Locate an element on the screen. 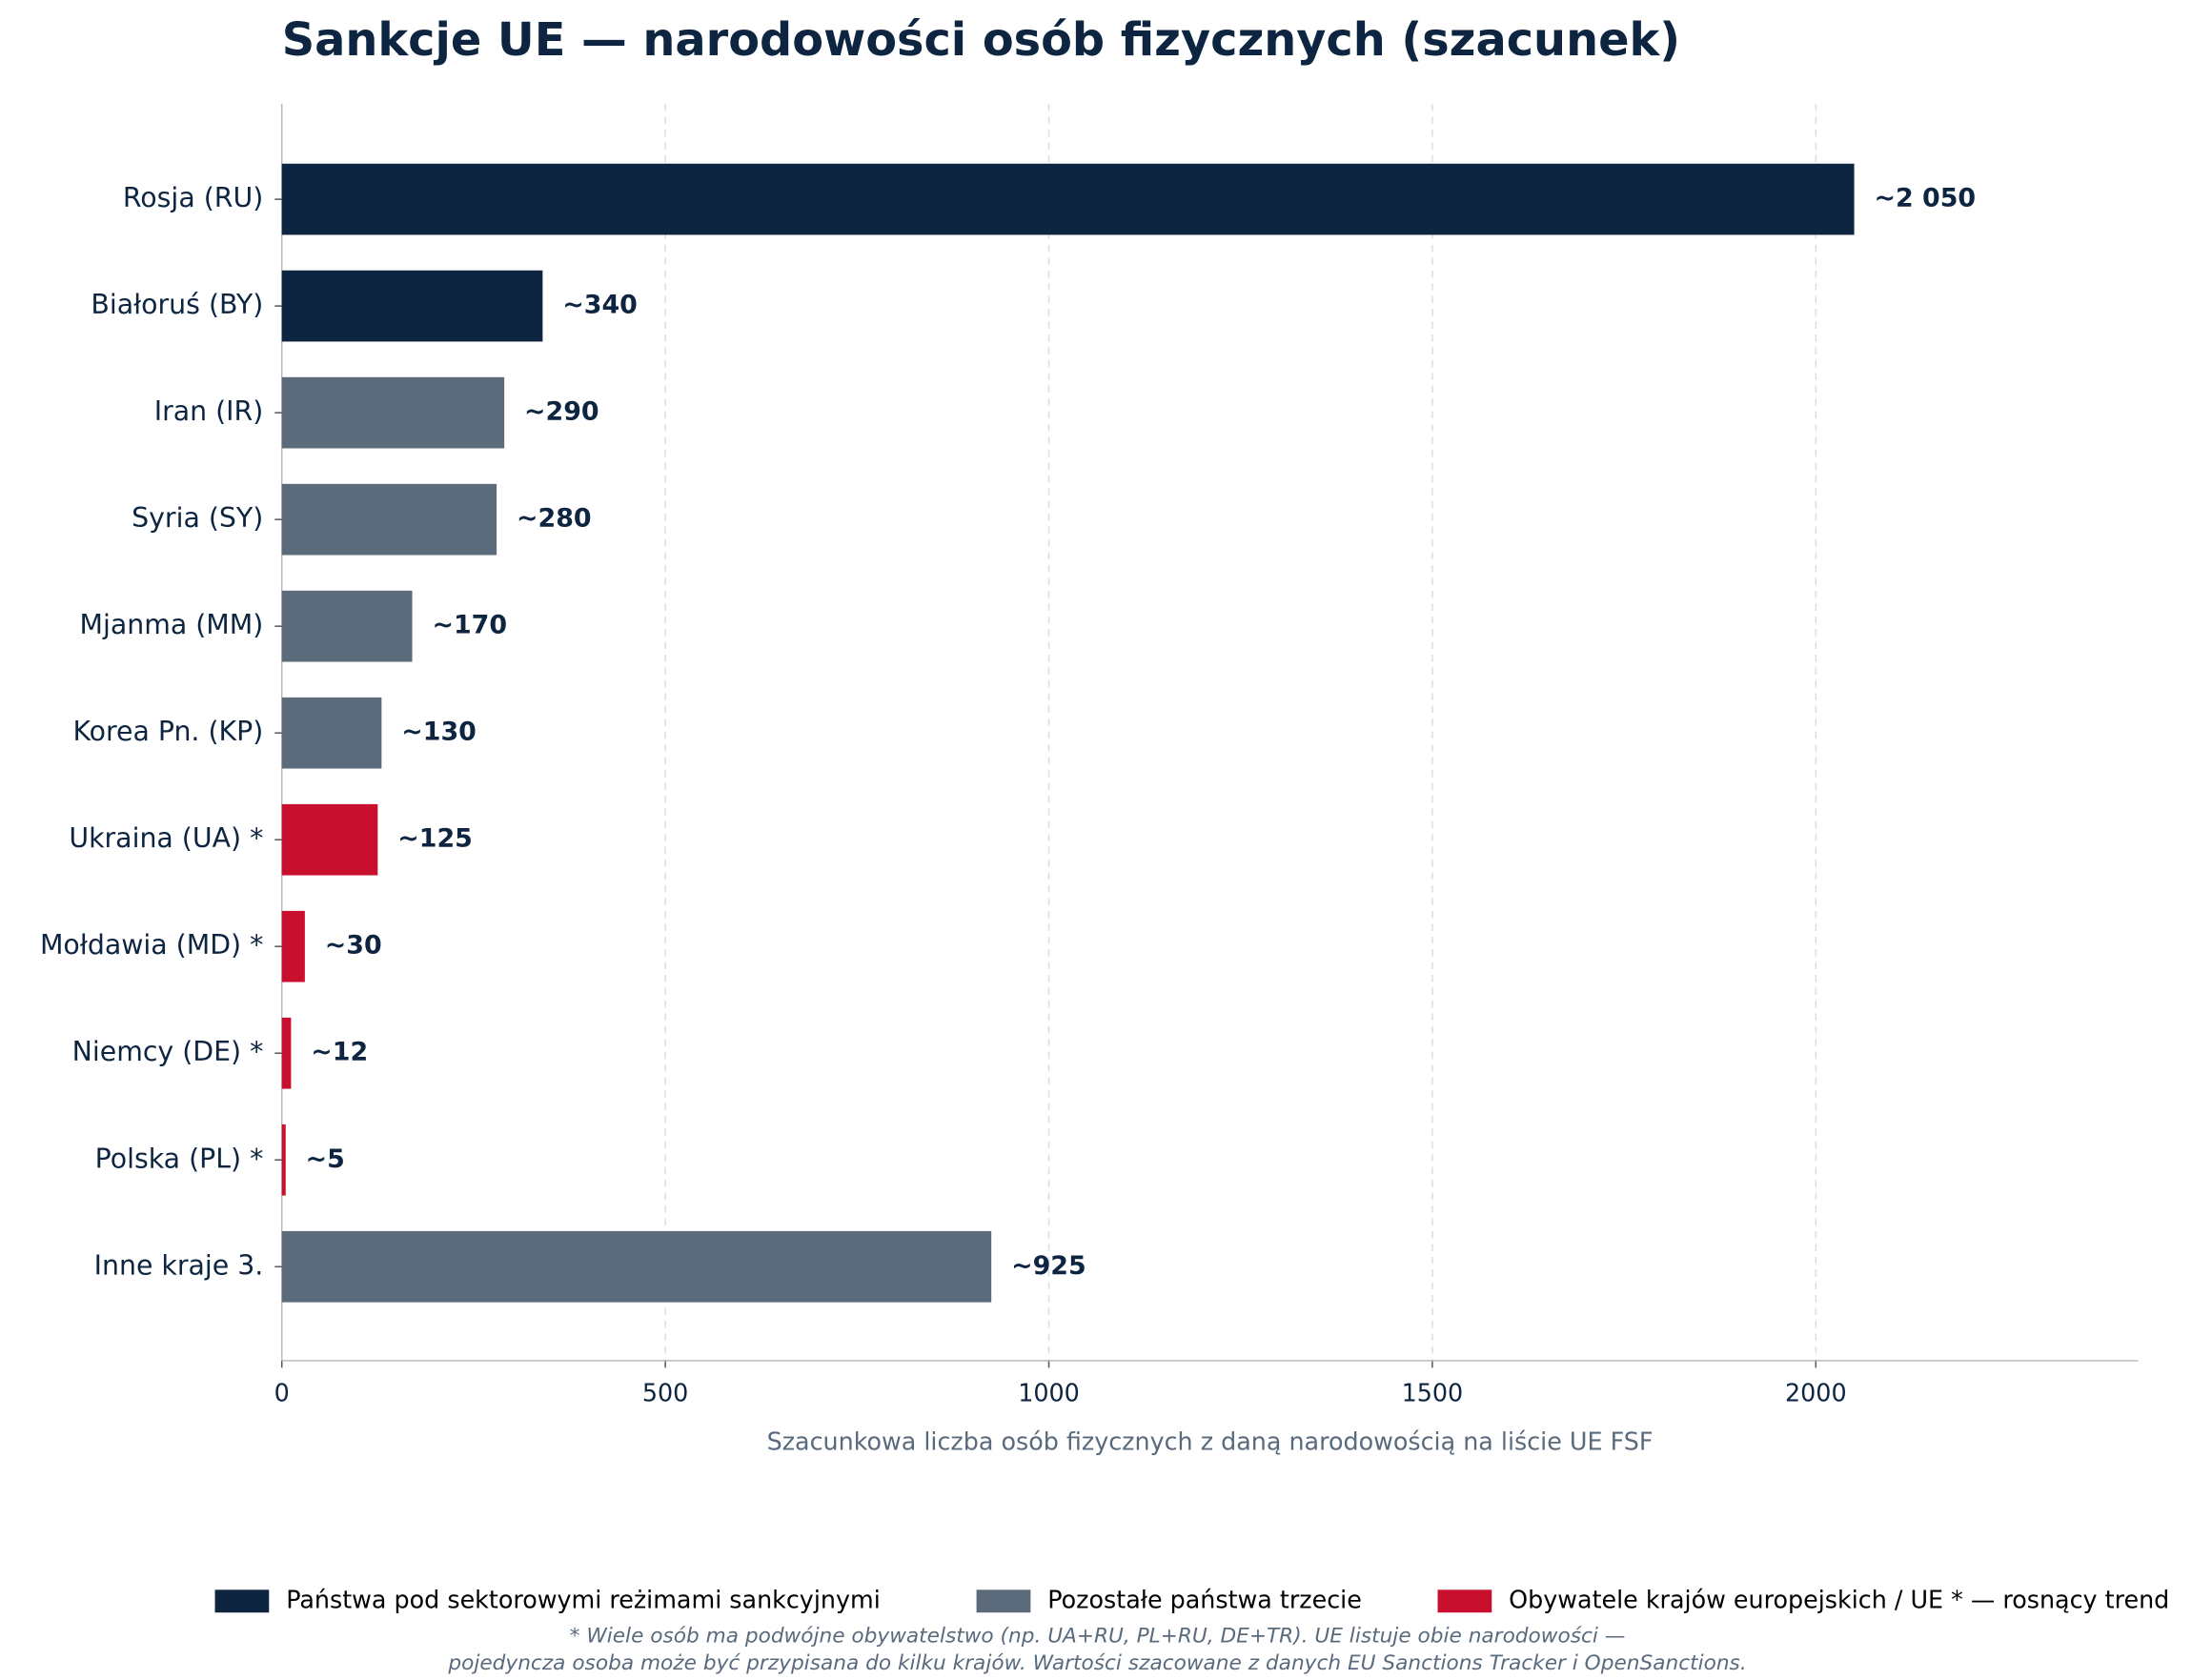 The width and height of the screenshot is (2212, 1680). x-tick-label: 1000 is located at coordinates (1049, 1393).